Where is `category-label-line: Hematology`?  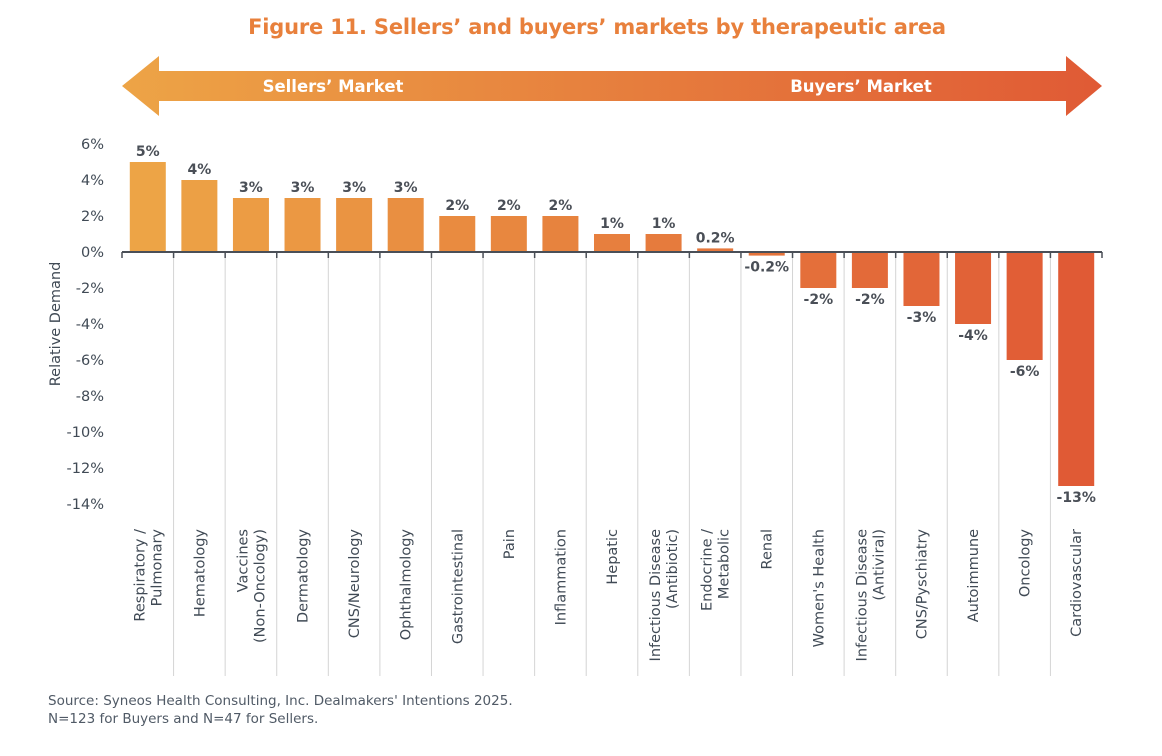
category-label-line: Hematology is located at coordinates (200, 573).